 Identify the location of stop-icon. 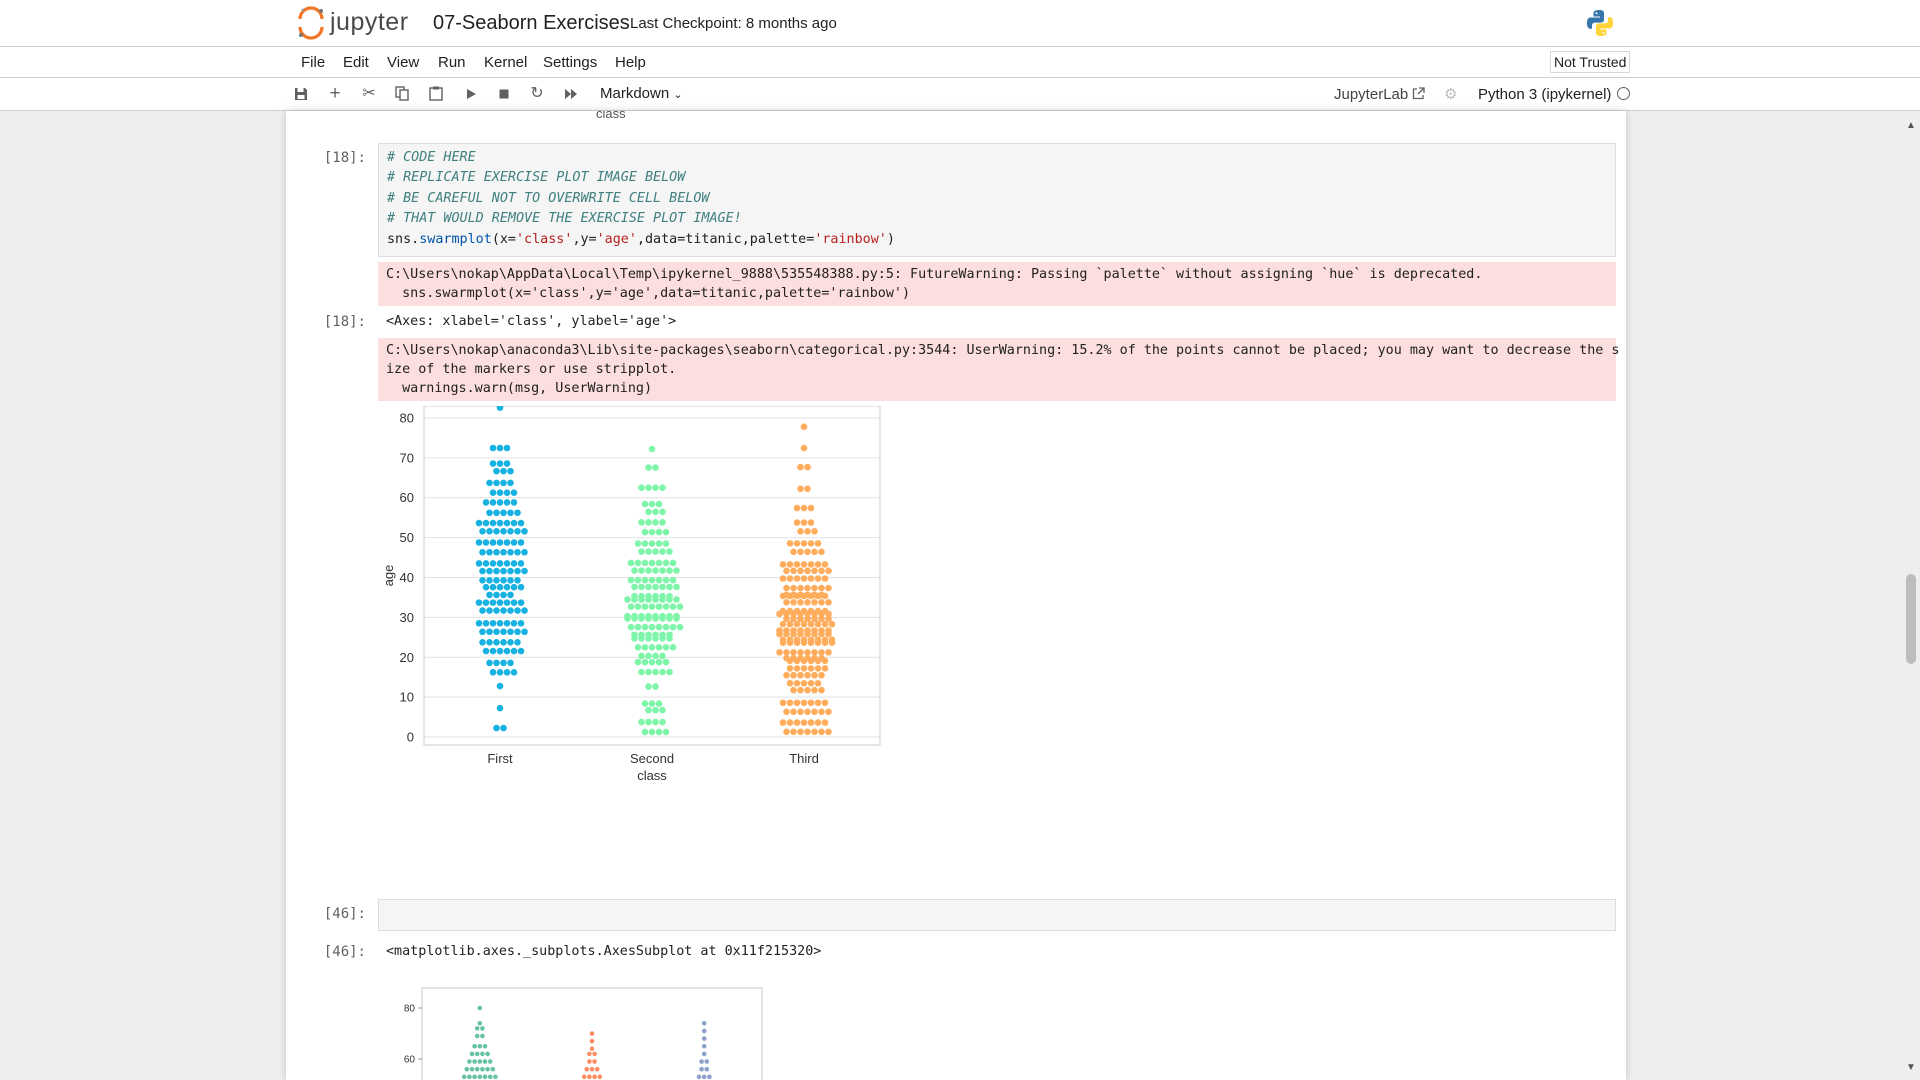
(504, 94).